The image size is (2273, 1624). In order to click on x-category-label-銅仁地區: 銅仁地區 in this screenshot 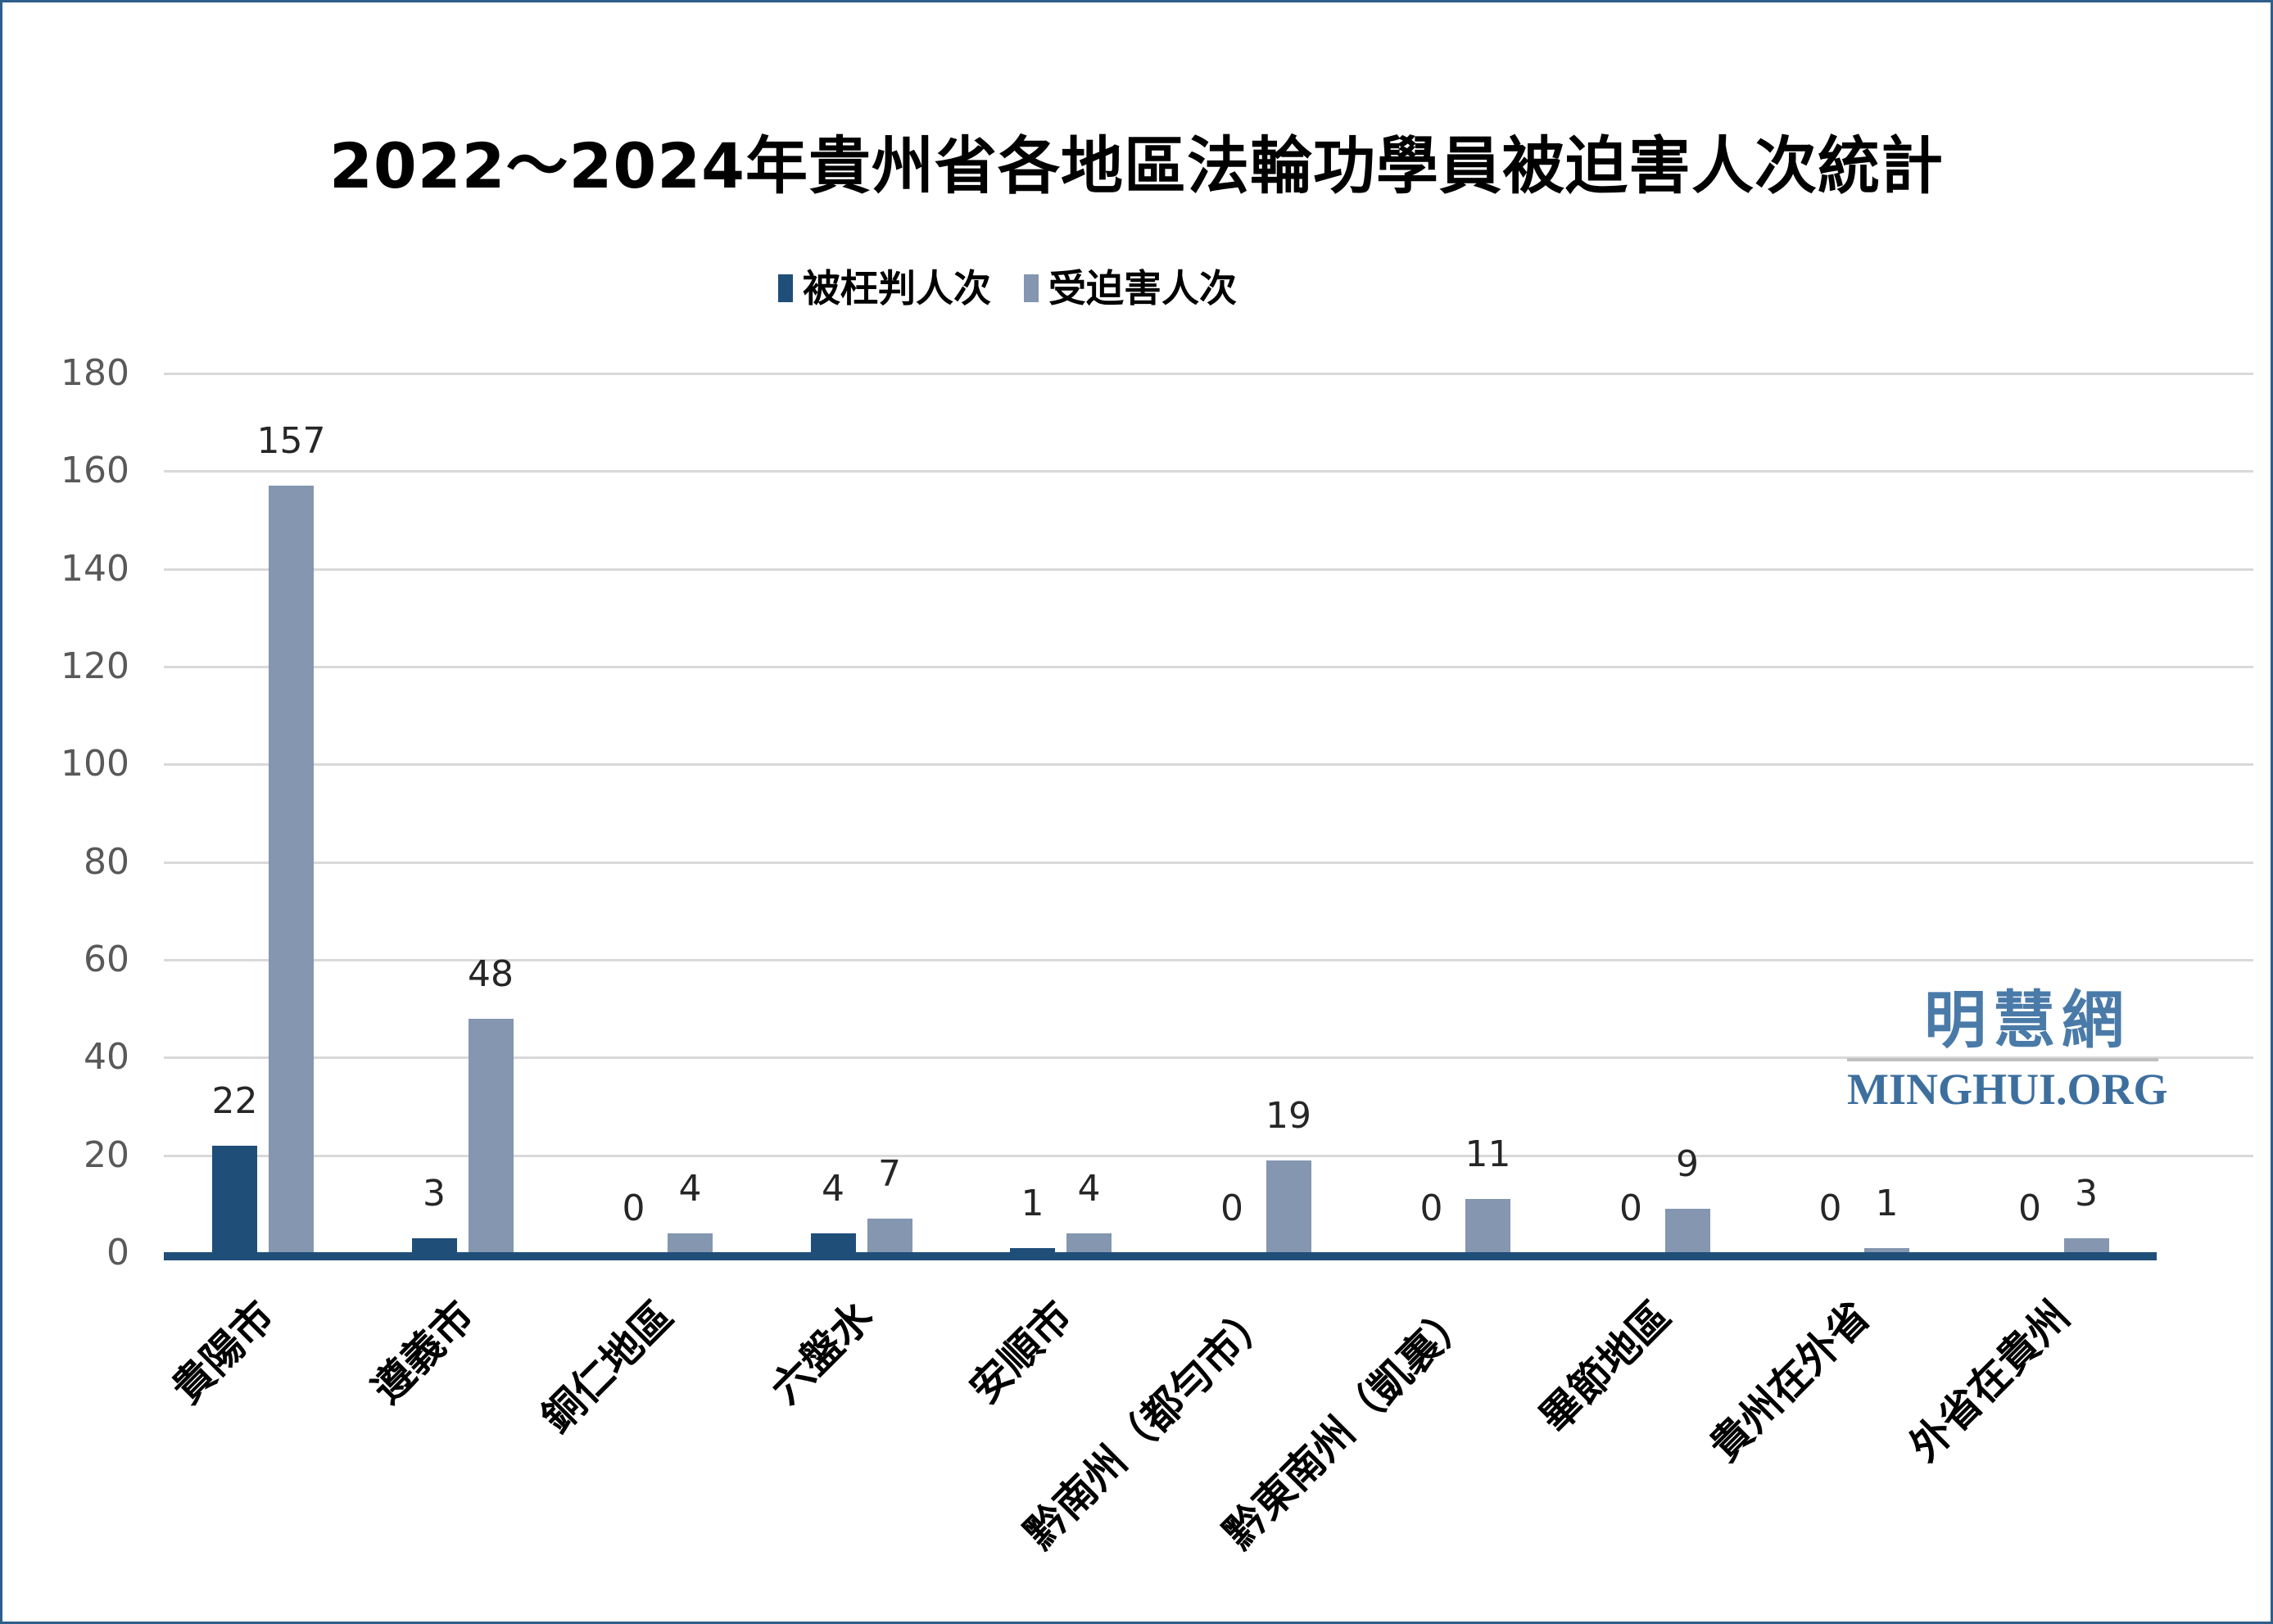, I will do `click(607, 1367)`.